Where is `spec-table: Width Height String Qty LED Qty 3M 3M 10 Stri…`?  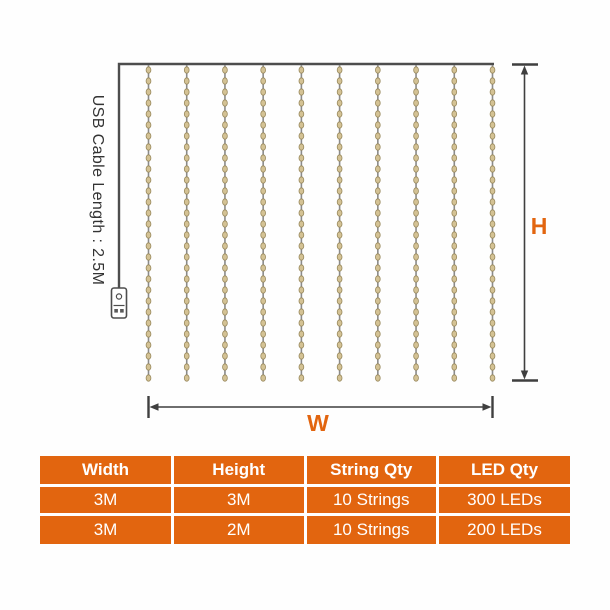
spec-table: Width Height String Qty LED Qty 3M 3M 10 Stri… is located at coordinates (305, 500).